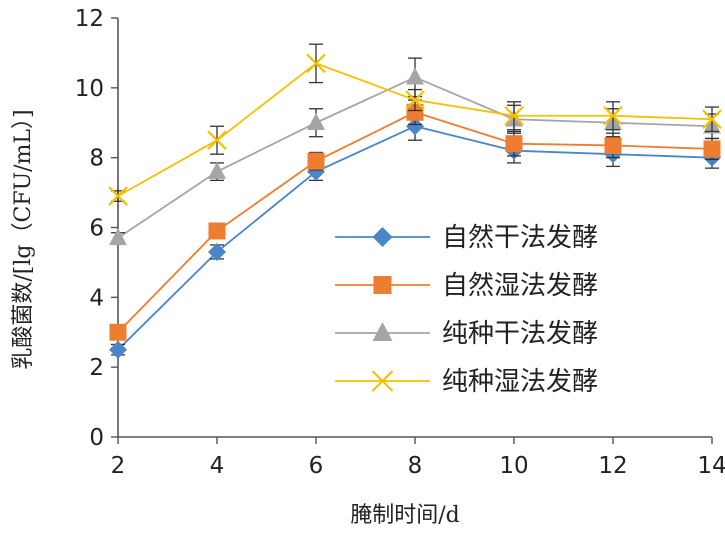  What do you see at coordinates (513, 466) in the screenshot?
I see `x-tick-label: 10` at bounding box center [513, 466].